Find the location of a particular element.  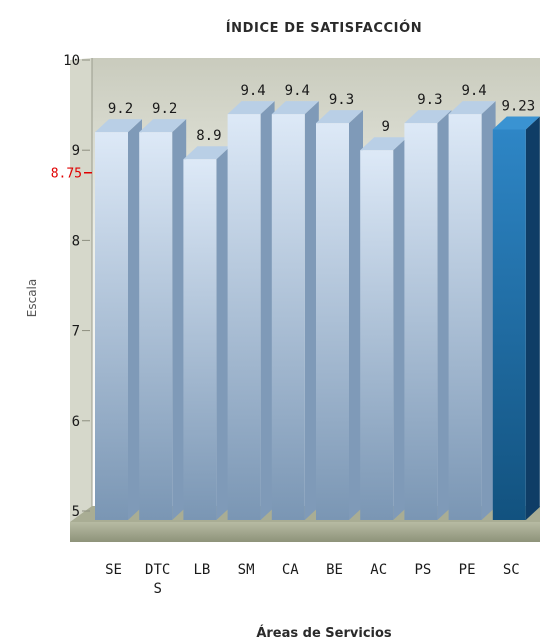

category-label: PS is located at coordinates (422, 570).